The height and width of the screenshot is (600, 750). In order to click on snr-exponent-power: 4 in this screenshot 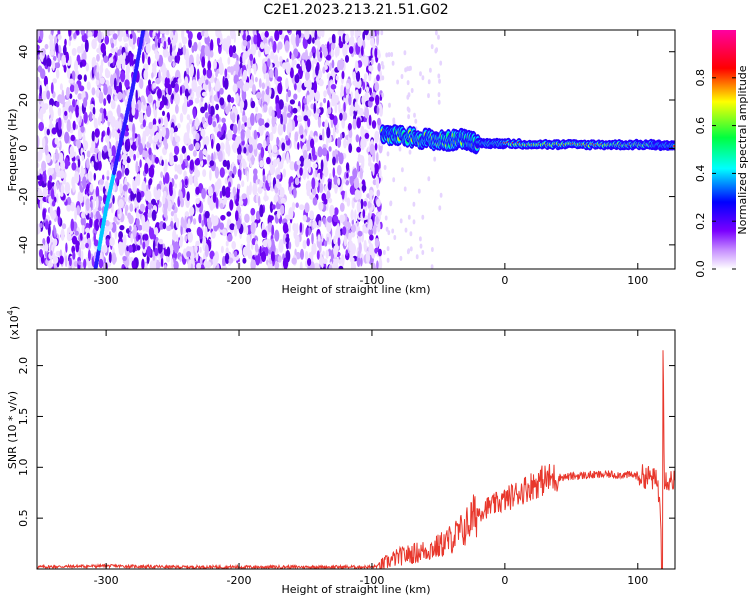, I will do `click(10, 312)`.